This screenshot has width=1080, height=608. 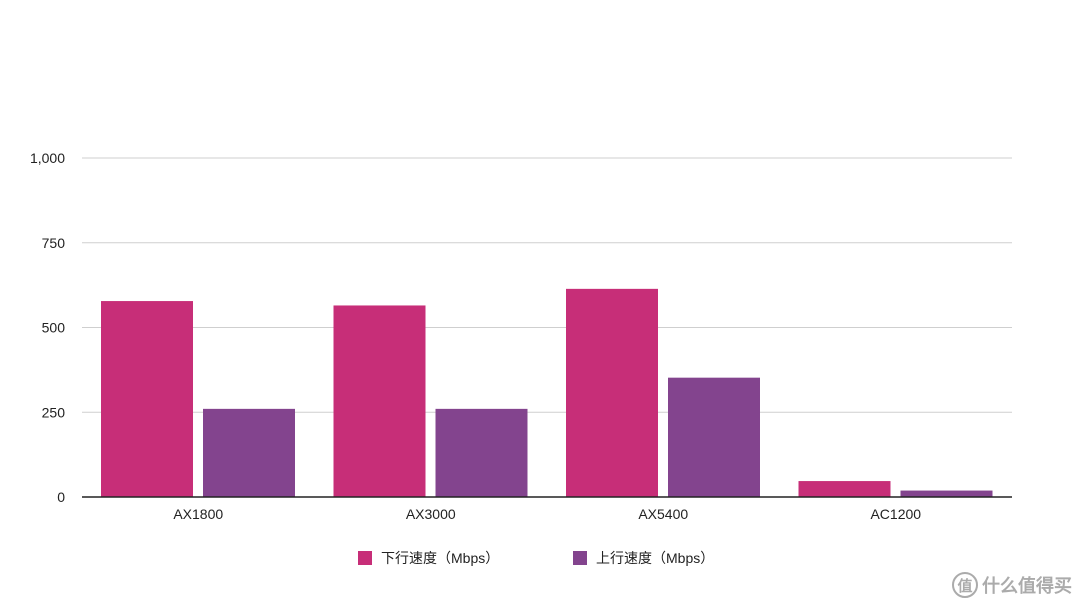 I want to click on watermark-text: 什么值得买, so click(x=1027, y=586).